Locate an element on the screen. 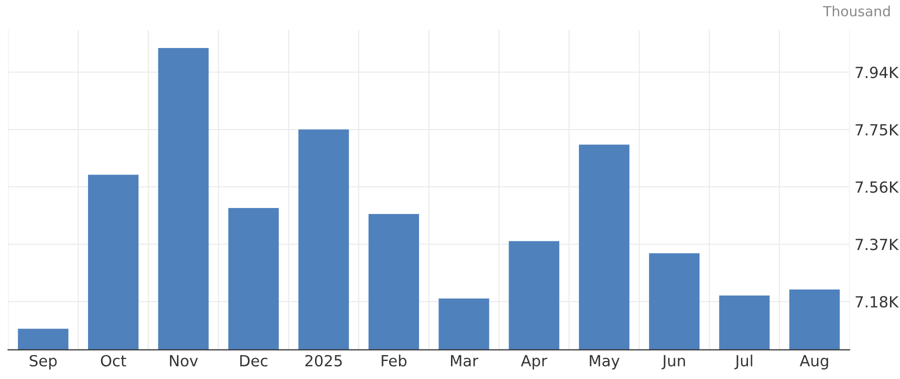 Image resolution: width=900 pixels, height=379 pixels. x-tick-label: Oct is located at coordinates (113, 360).